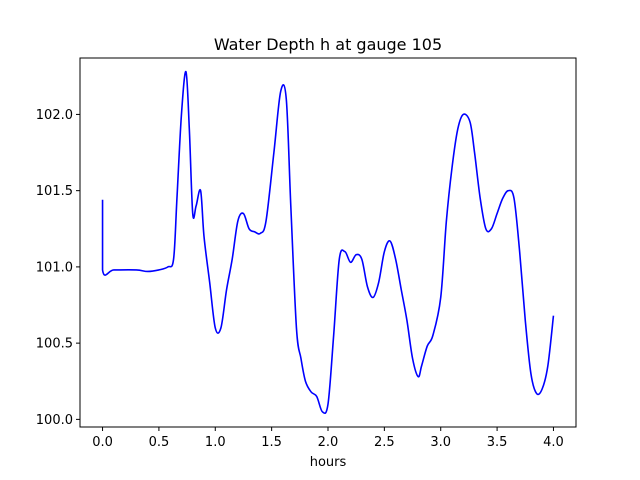 This screenshot has width=640, height=480. I want to click on y-tick-label: 100.0, so click(54, 420).